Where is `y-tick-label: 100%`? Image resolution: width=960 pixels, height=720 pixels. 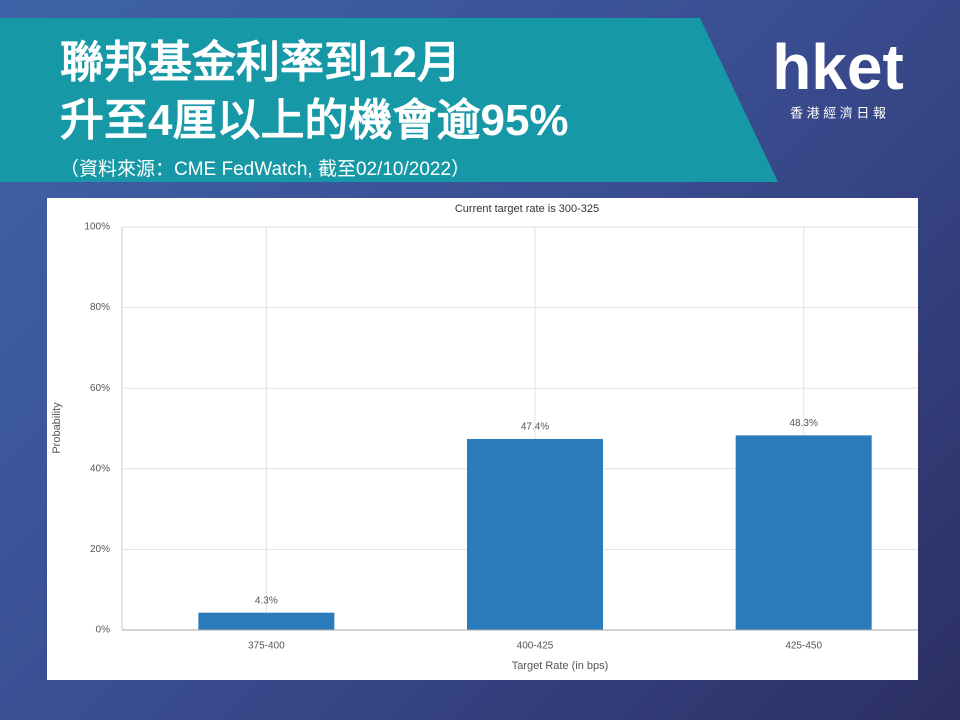
y-tick-label: 100% is located at coordinates (97, 227).